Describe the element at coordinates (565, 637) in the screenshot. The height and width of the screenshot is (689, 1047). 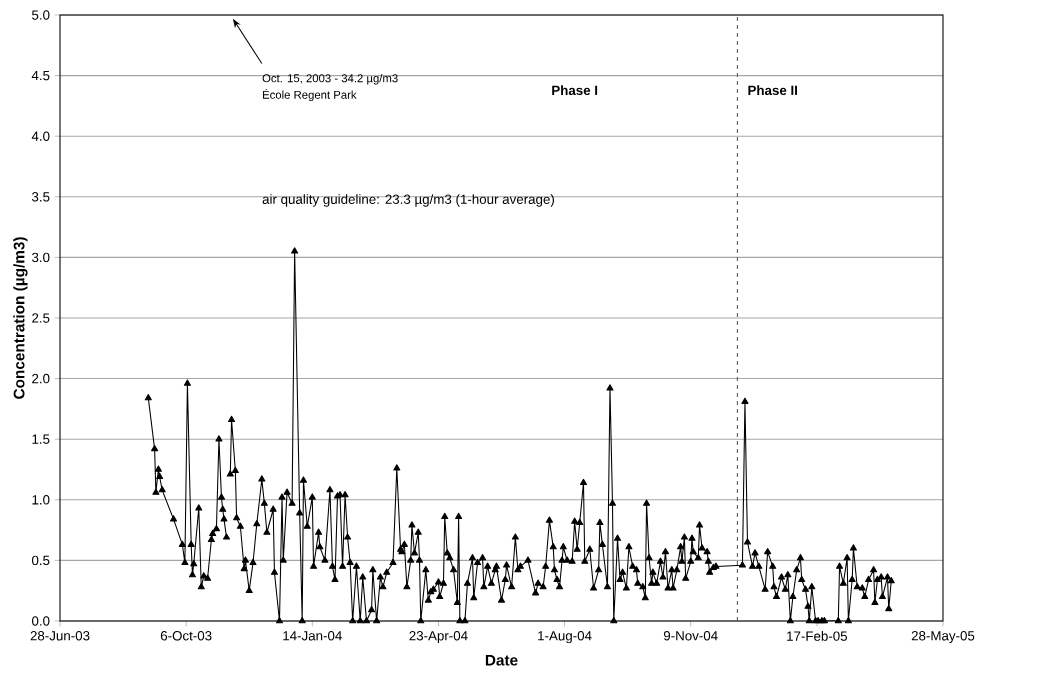
I see `x-tick-label: 1-Aug-04` at that location.